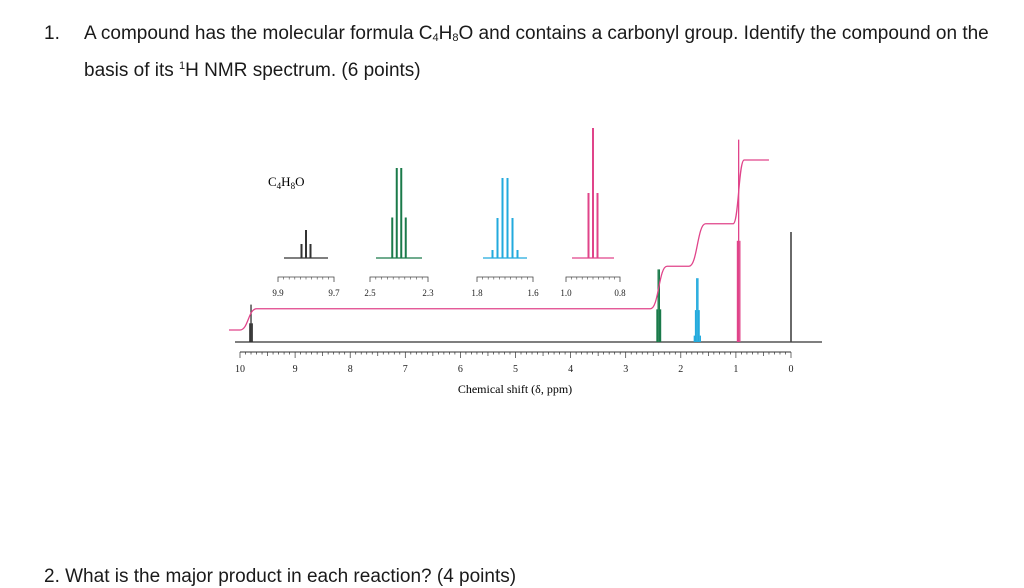 This screenshot has height=588, width=1024. Describe the element at coordinates (460, 369) in the screenshot. I see `x-tick-label: 6` at that location.